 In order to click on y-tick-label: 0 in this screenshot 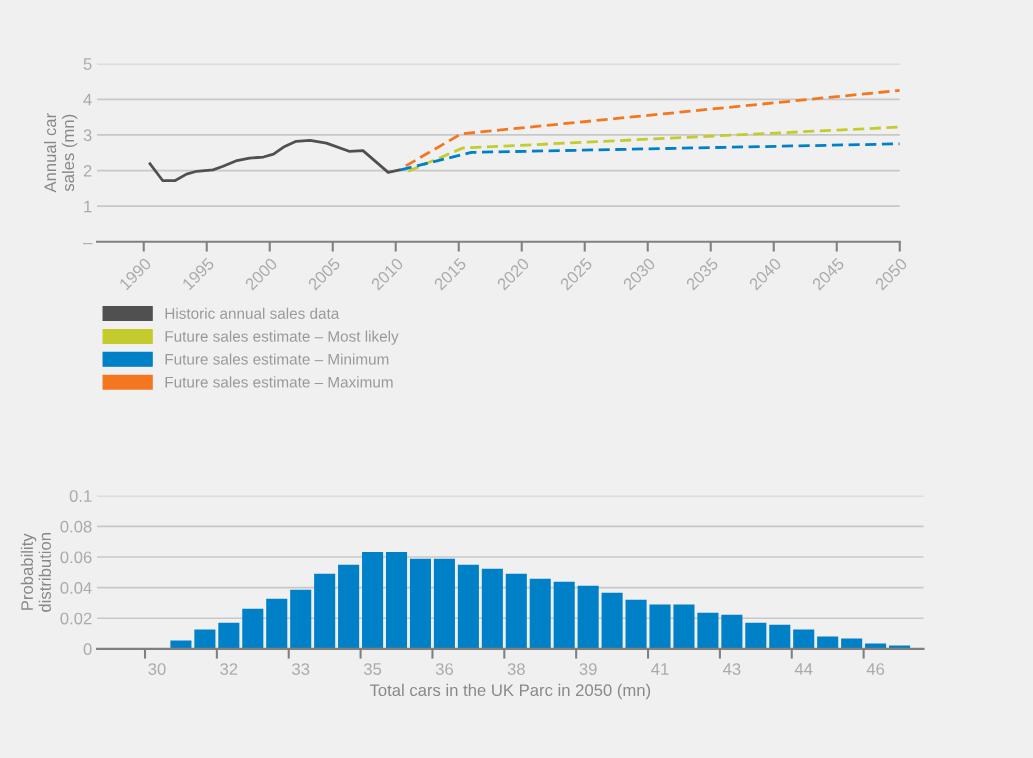, I will do `click(87, 649)`.